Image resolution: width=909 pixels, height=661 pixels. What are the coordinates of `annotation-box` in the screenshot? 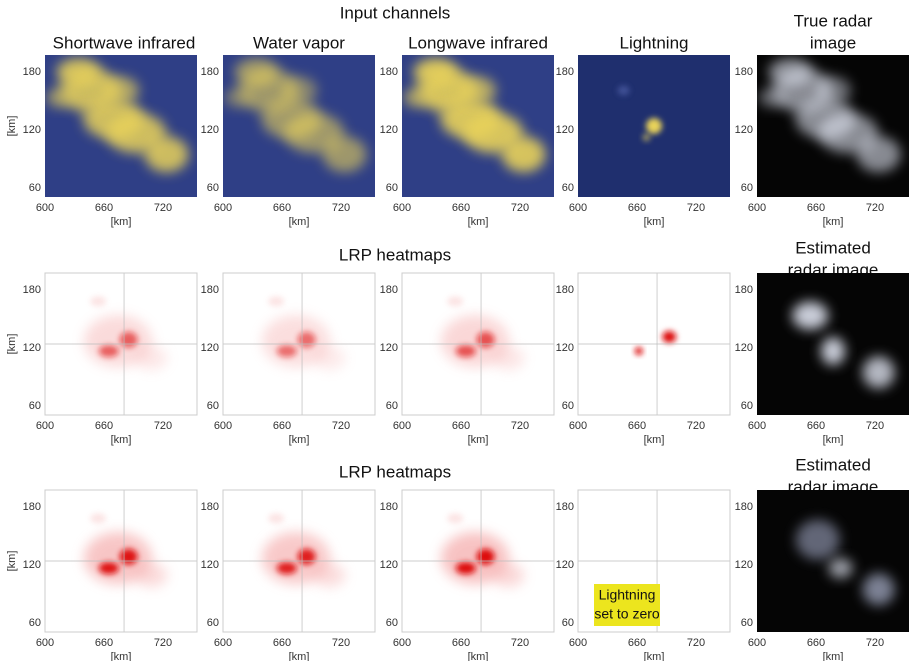 It's located at (627, 605).